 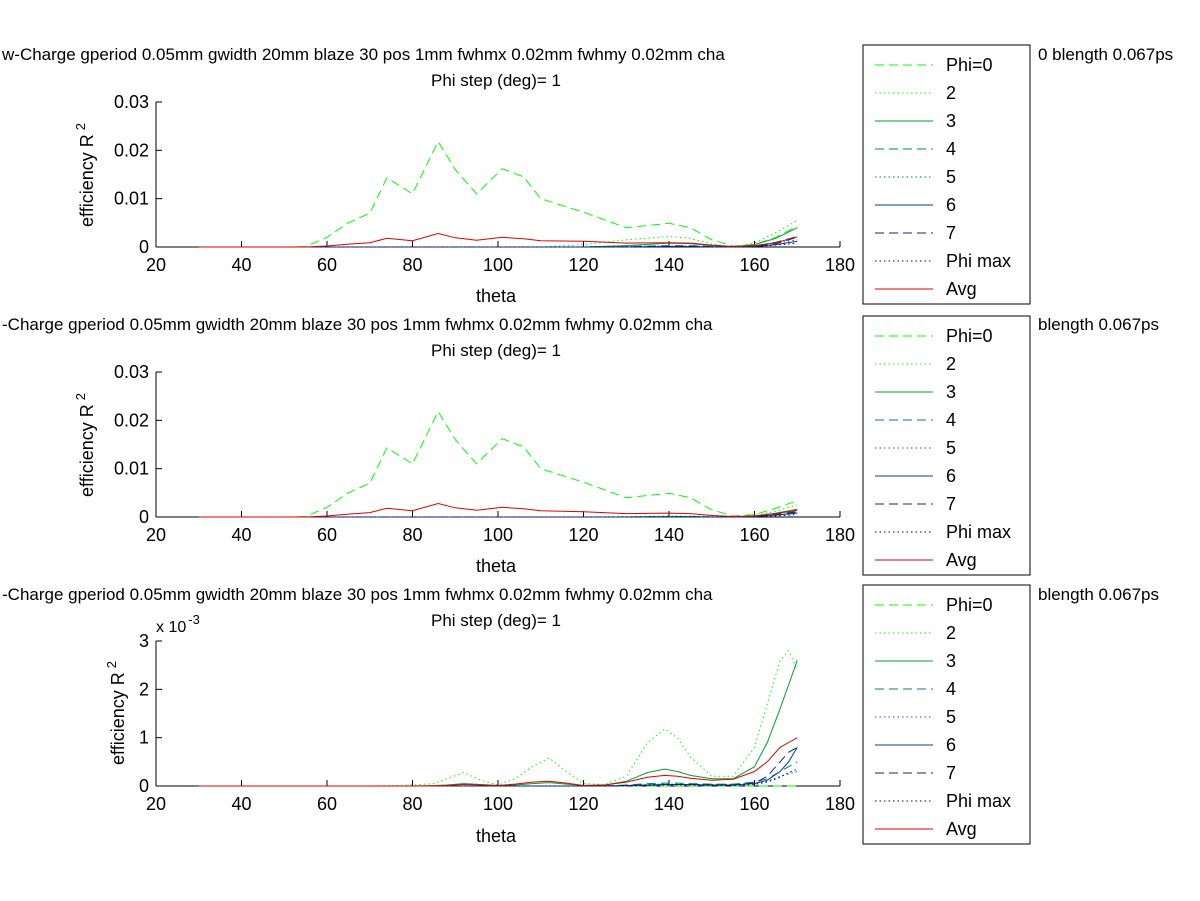 I want to click on subplot-1-title-line1-right: 0 blength 0.067ps, so click(x=1105, y=54).